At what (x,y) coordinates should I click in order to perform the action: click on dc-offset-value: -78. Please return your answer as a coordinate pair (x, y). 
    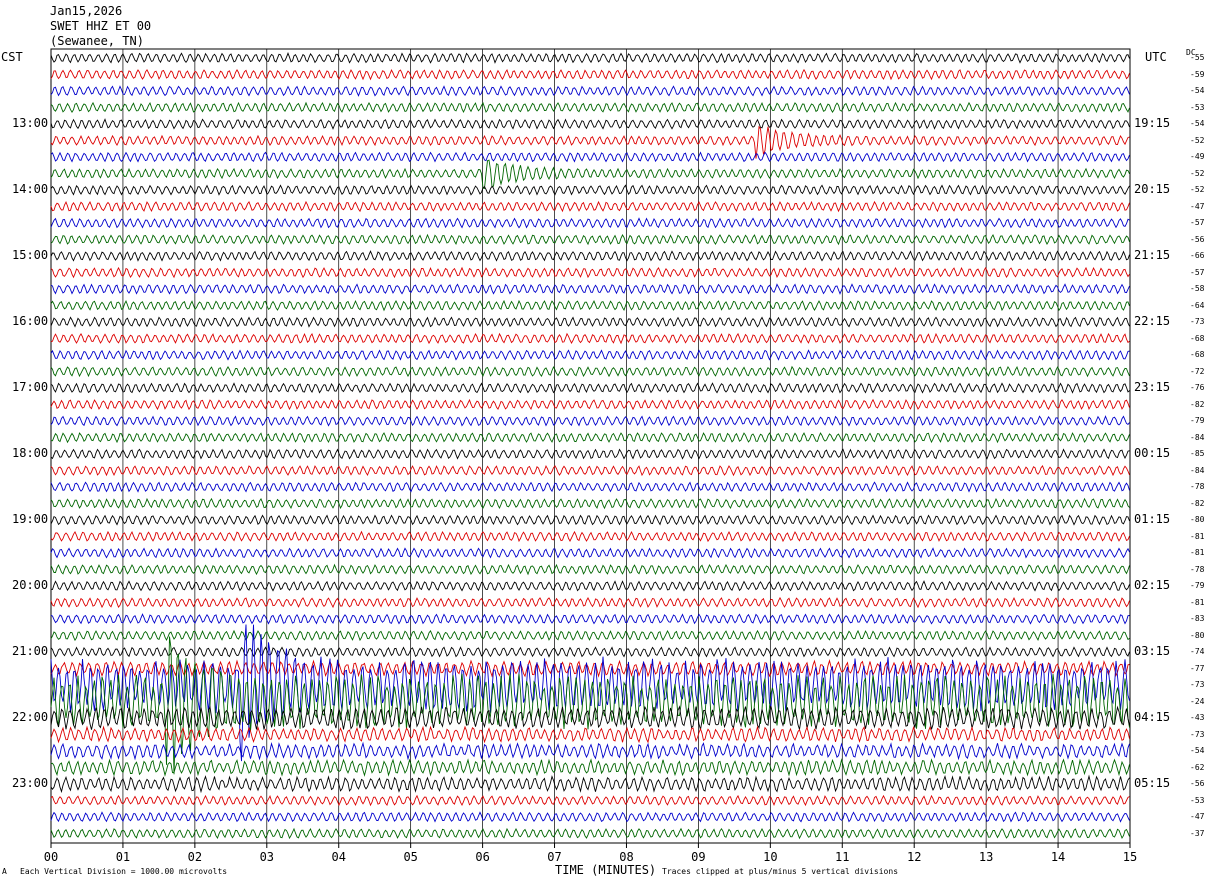
    Looking at the image, I should click on (1197, 569).